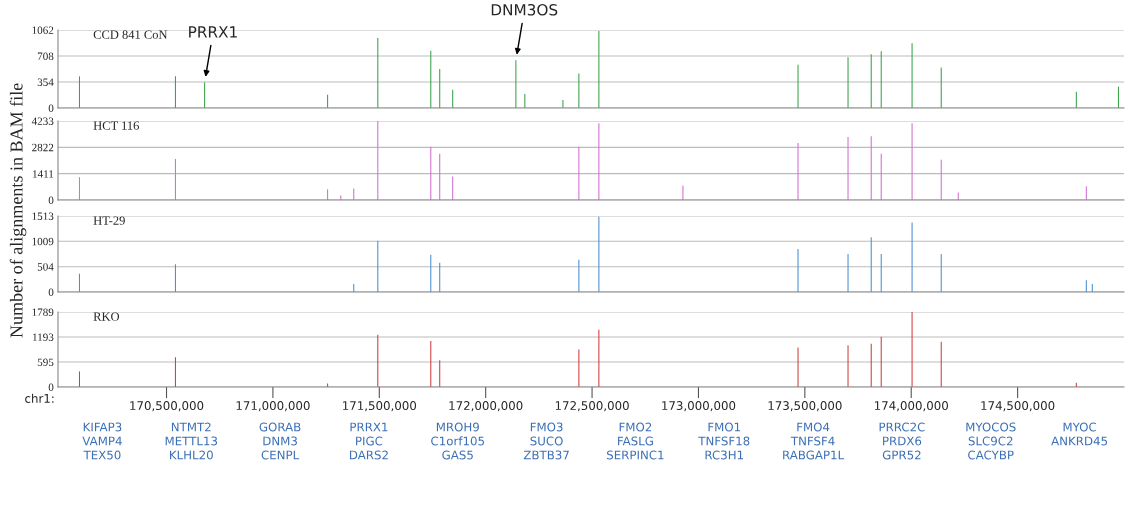  I want to click on y-tick-label: 354, so click(45, 82).